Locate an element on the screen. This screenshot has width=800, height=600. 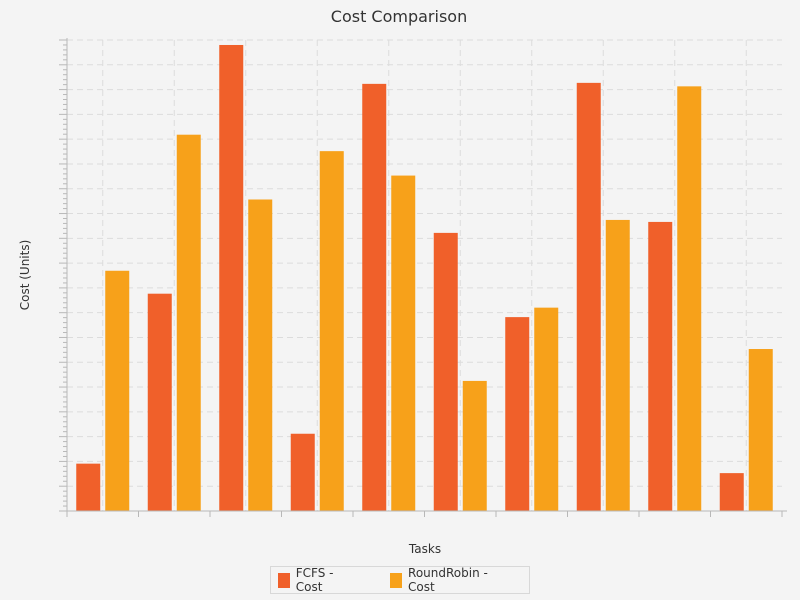
chart-title: Cost Comparison is located at coordinates (399, 16).